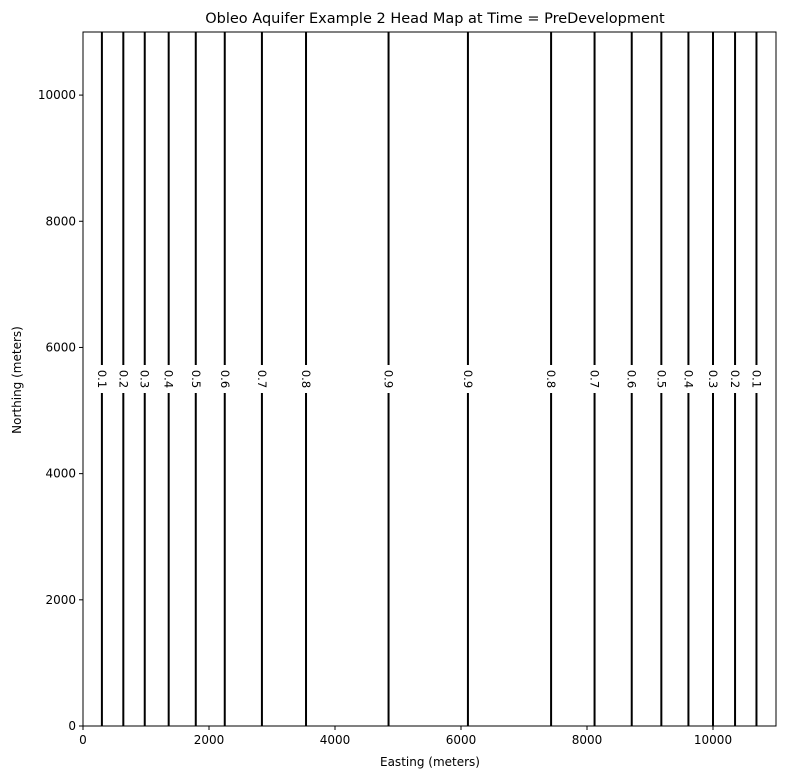 The image size is (786, 778). I want to click on y-tick-label: 4000, so click(60, 474).